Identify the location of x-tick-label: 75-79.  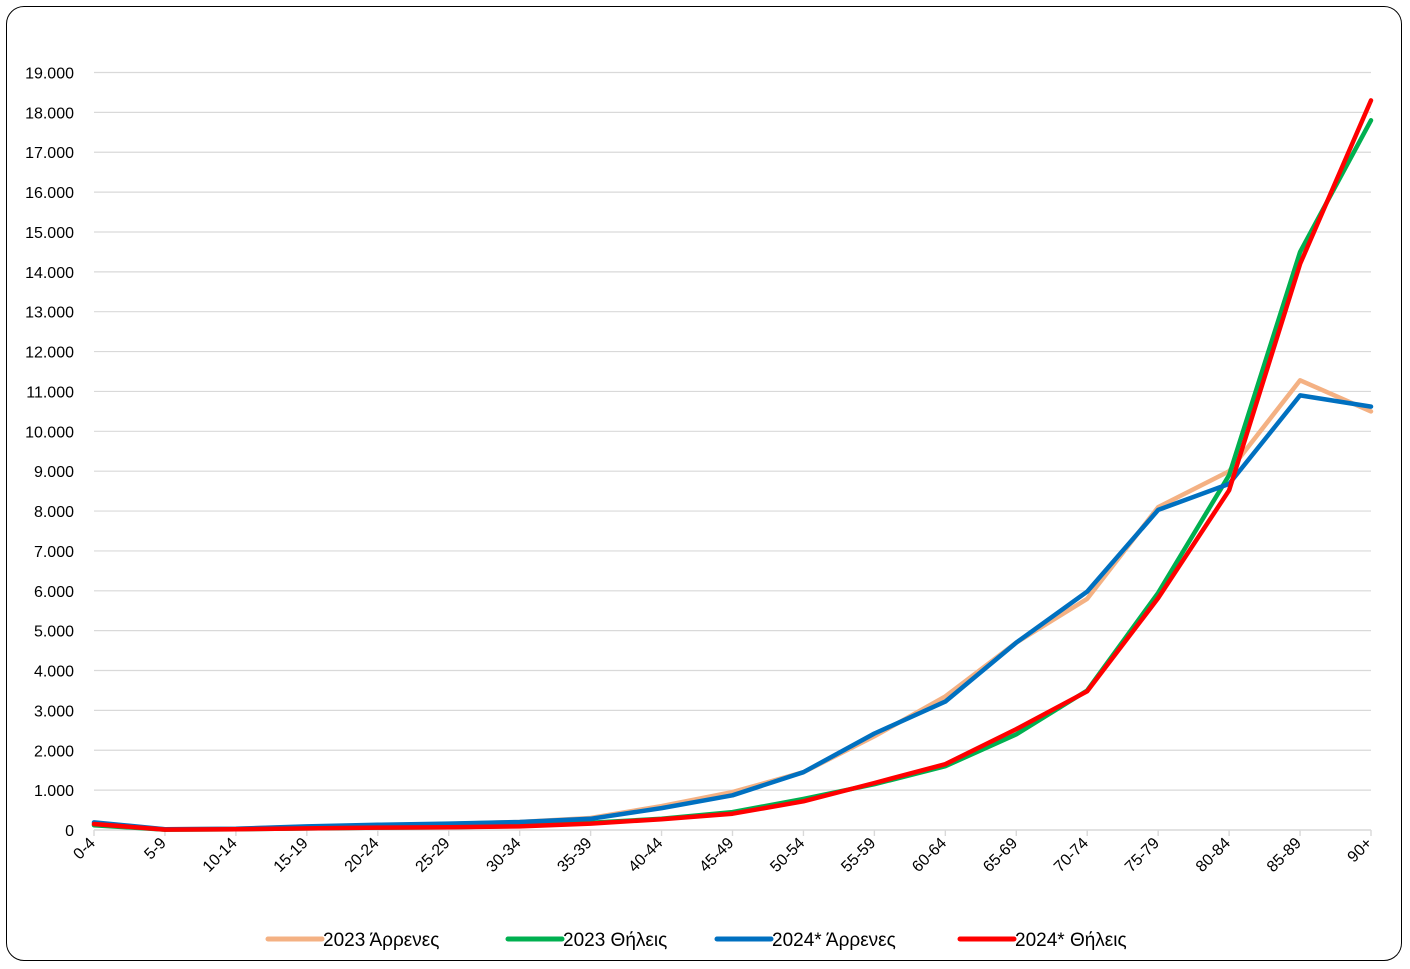
(1142, 855).